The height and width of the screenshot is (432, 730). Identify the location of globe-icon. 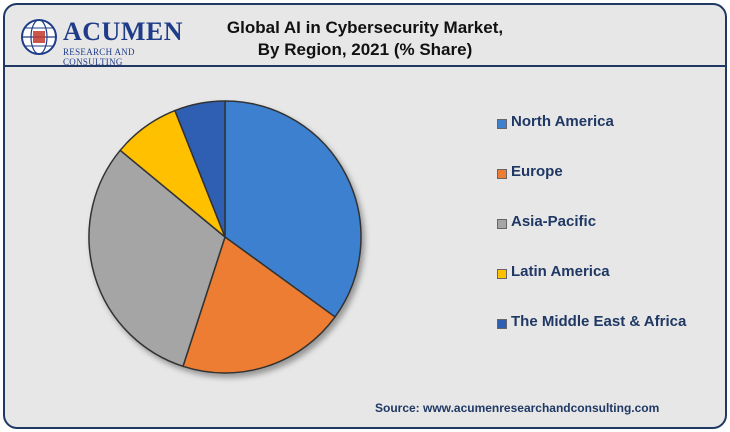
(39, 37).